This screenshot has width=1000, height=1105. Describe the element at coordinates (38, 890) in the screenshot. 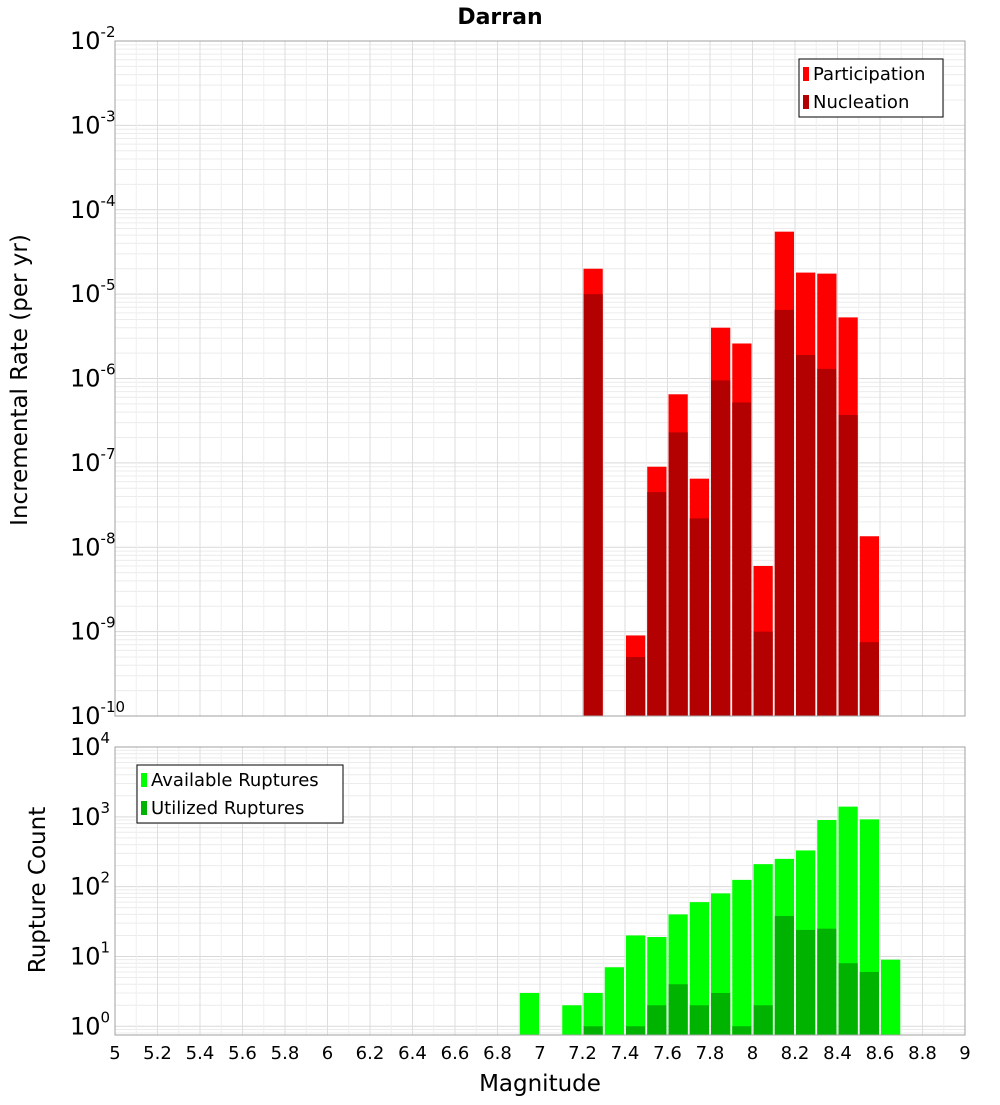

I see `bottom-y-axis-title: Rupture Count` at that location.